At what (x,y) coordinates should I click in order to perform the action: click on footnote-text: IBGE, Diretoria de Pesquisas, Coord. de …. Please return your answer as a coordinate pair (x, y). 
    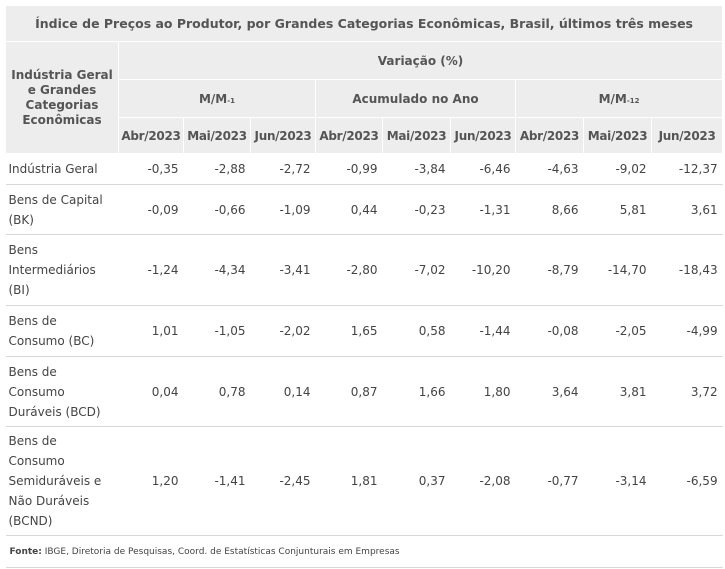
    Looking at the image, I should click on (220, 551).